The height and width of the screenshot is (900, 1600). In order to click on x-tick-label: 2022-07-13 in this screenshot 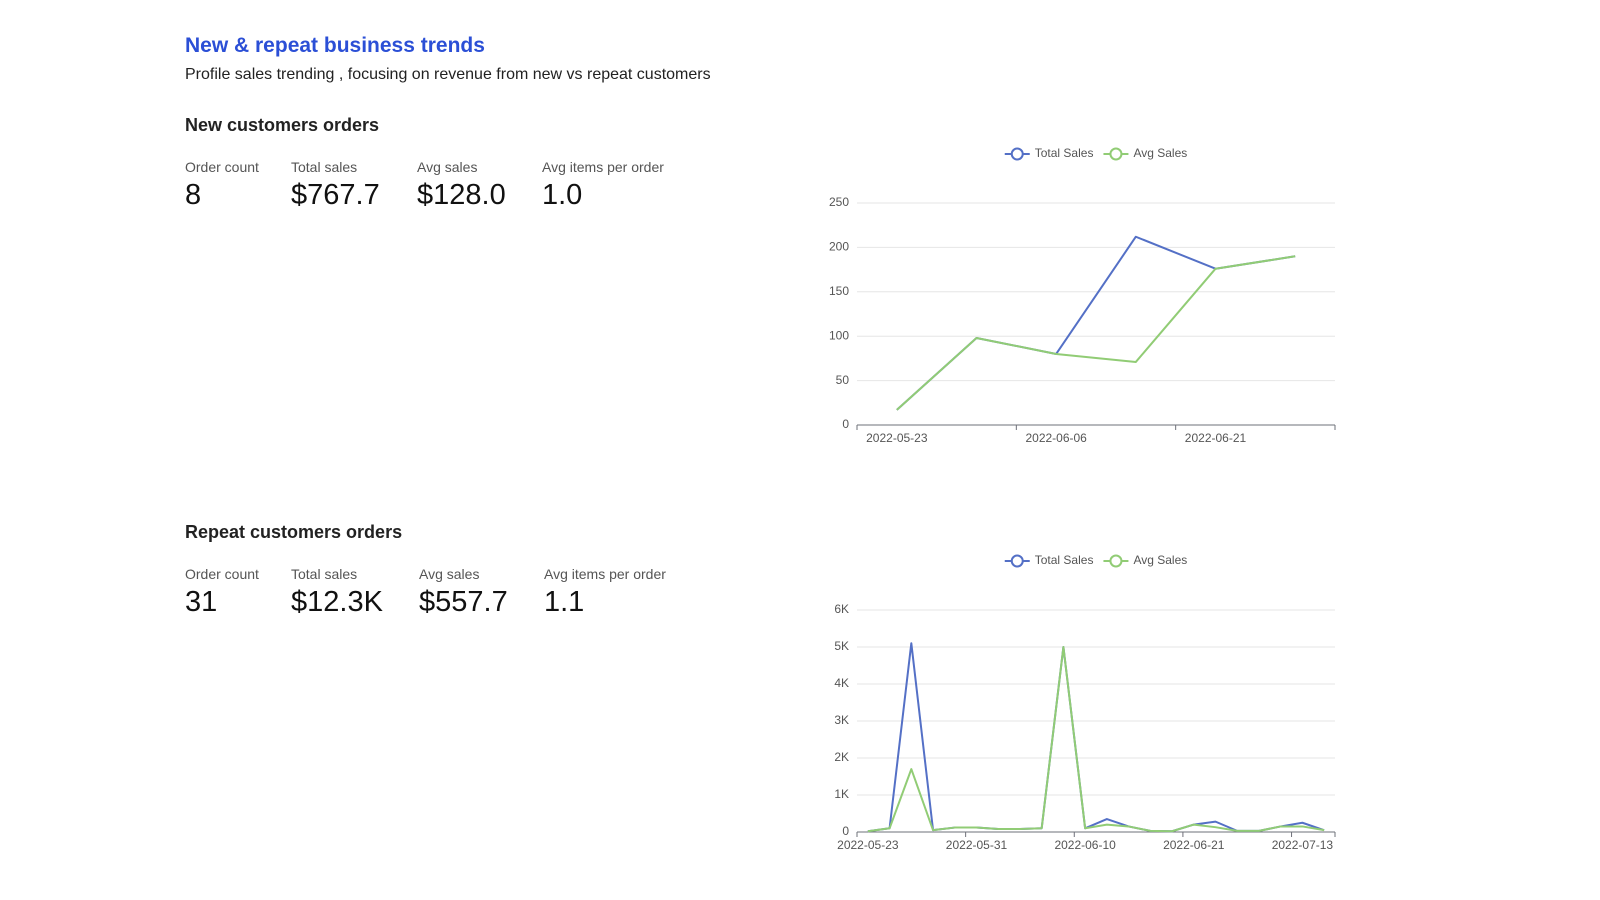, I will do `click(1303, 845)`.